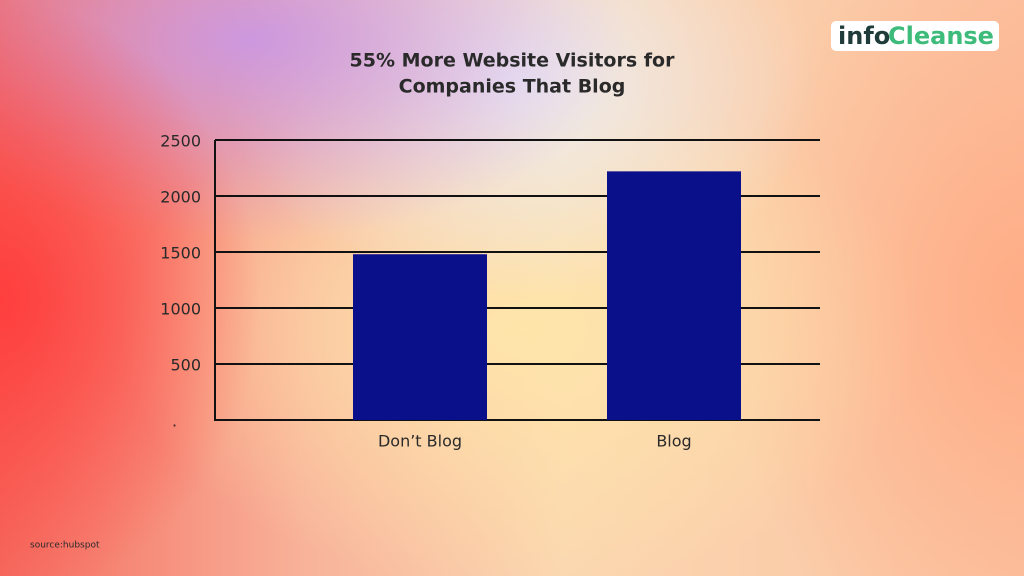 The height and width of the screenshot is (576, 1024). Describe the element at coordinates (864, 36) in the screenshot. I see `logo-prefix: info` at that location.